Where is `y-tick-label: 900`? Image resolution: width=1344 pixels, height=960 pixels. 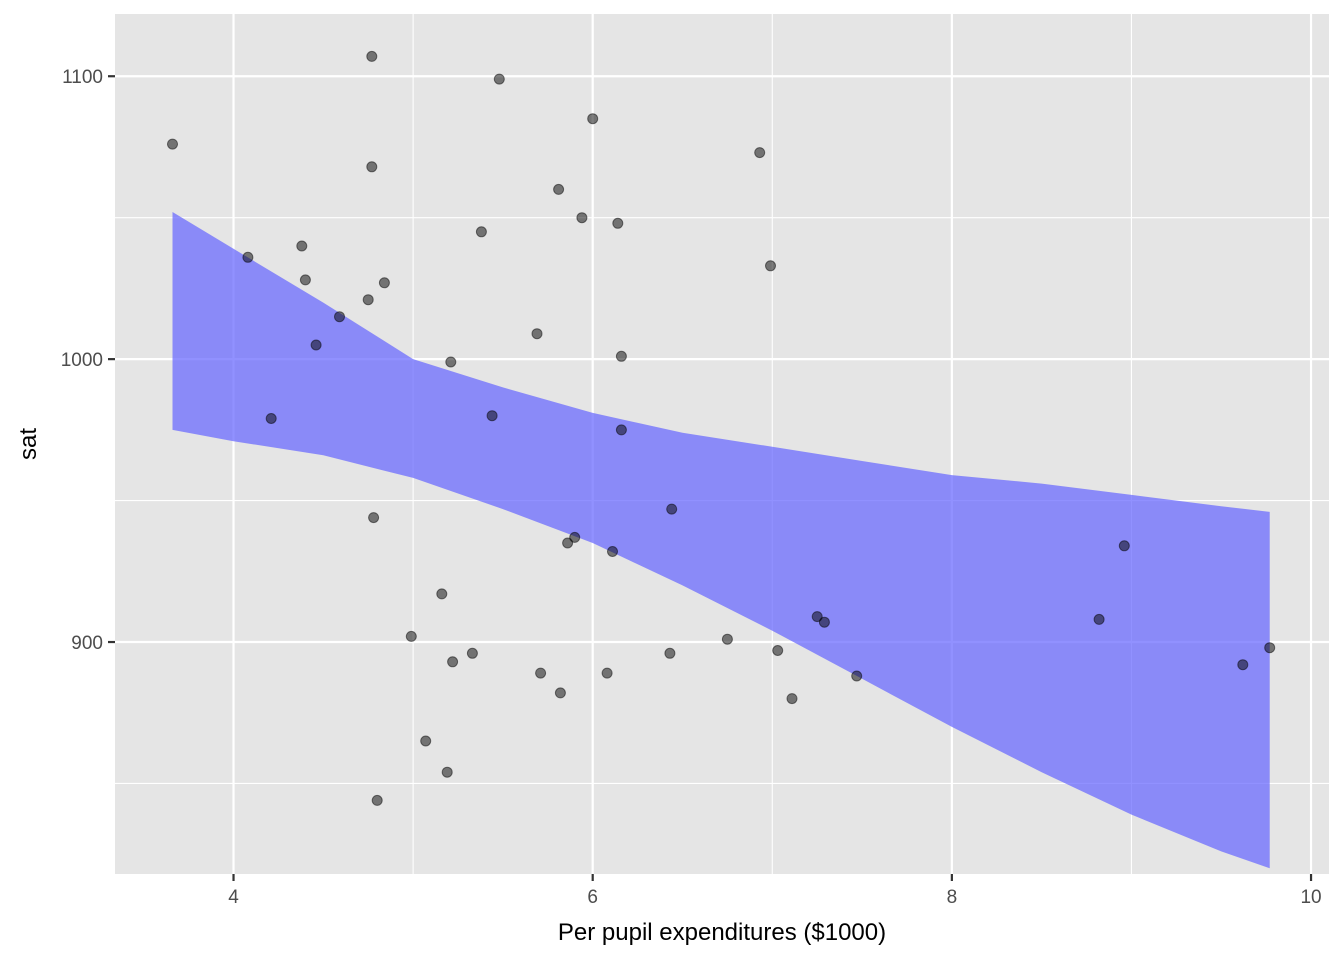
y-tick-label: 900 is located at coordinates (87, 643).